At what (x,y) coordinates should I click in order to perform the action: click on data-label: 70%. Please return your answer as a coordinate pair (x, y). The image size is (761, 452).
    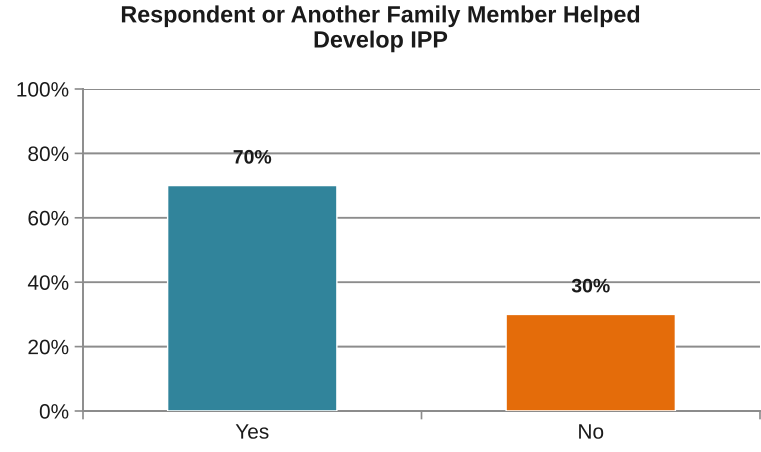
    Looking at the image, I should click on (253, 157).